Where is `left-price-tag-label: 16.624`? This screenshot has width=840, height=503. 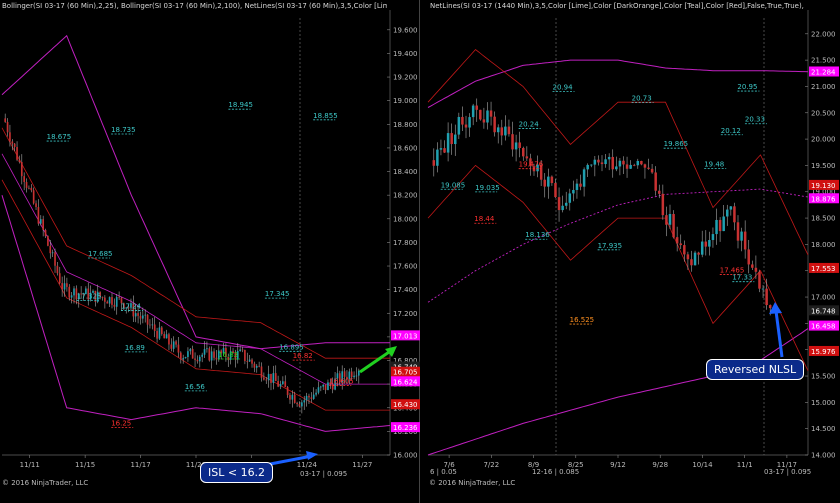
left-price-tag-label: 16.624 is located at coordinates (405, 382).